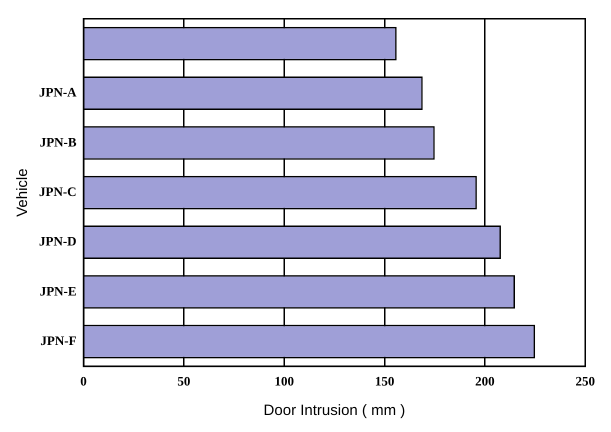 Image resolution: width=611 pixels, height=432 pixels. I want to click on y-tick-label: JPN-E, so click(58, 290).